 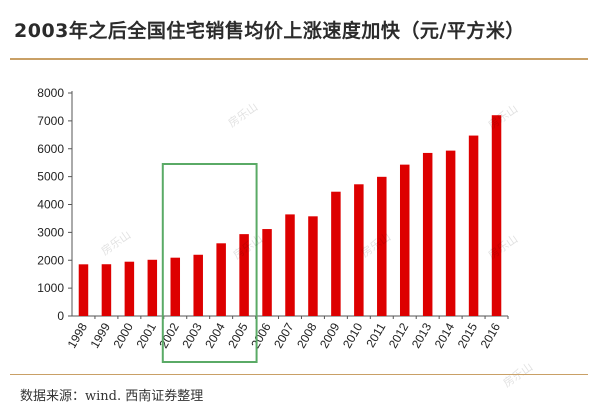 I want to click on title-divider, so click(x=299, y=59).